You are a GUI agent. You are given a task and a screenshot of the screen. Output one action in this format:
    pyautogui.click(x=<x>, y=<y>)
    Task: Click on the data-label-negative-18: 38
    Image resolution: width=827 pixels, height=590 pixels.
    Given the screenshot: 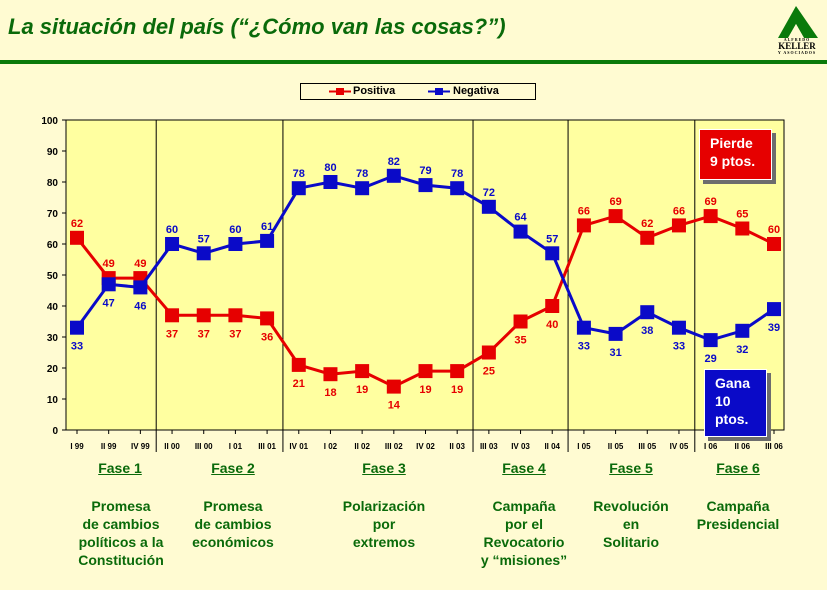 What is the action you would take?
    pyautogui.click(x=647, y=331)
    